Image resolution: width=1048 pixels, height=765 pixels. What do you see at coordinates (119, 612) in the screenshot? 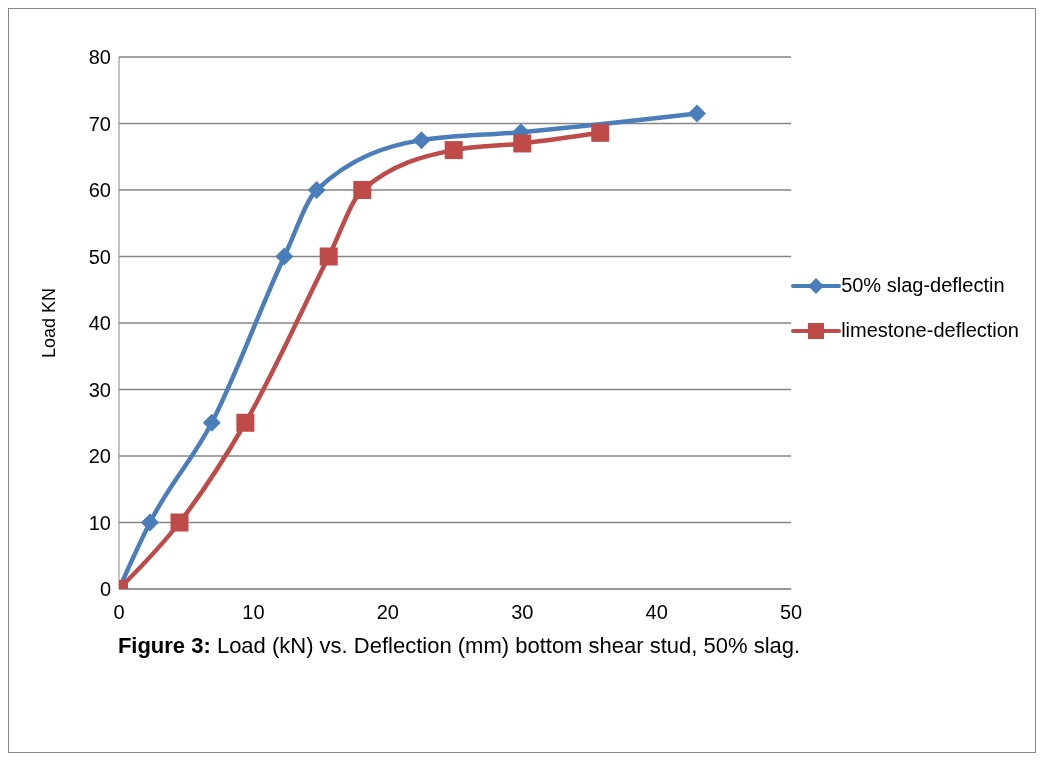
I see `x-tick-label: 0` at bounding box center [119, 612].